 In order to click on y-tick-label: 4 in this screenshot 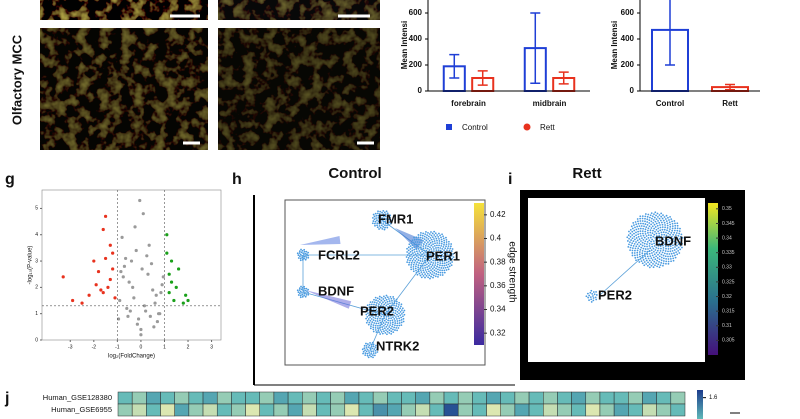, I will do `click(36, 235)`.